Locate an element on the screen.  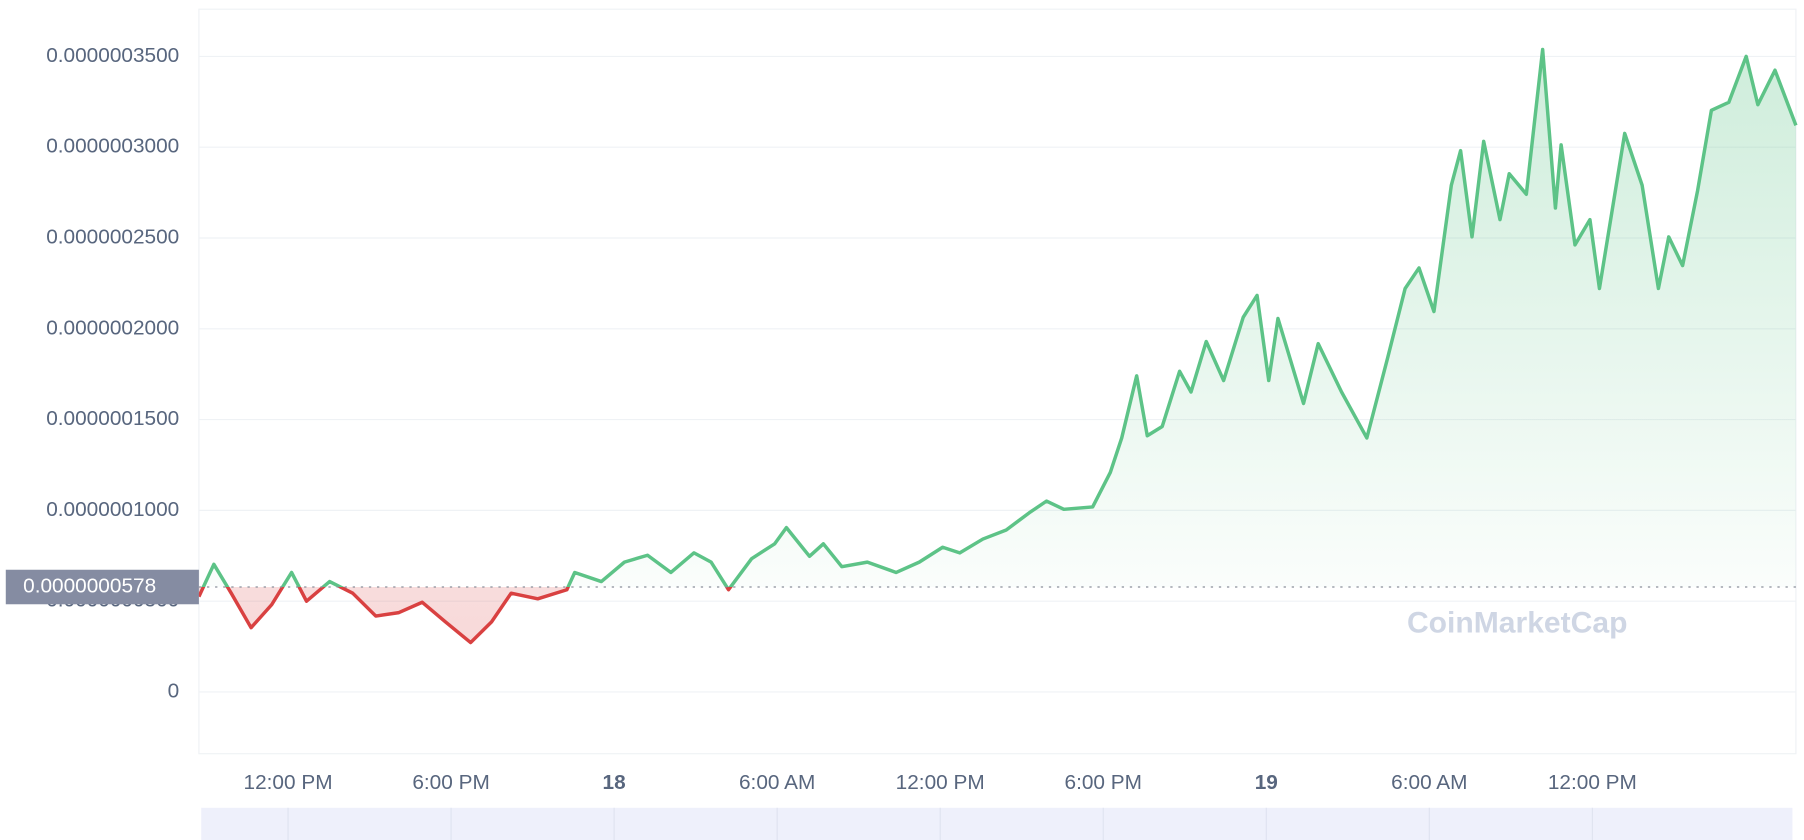
watermark: CoinMarketCap is located at coordinates (1517, 623).